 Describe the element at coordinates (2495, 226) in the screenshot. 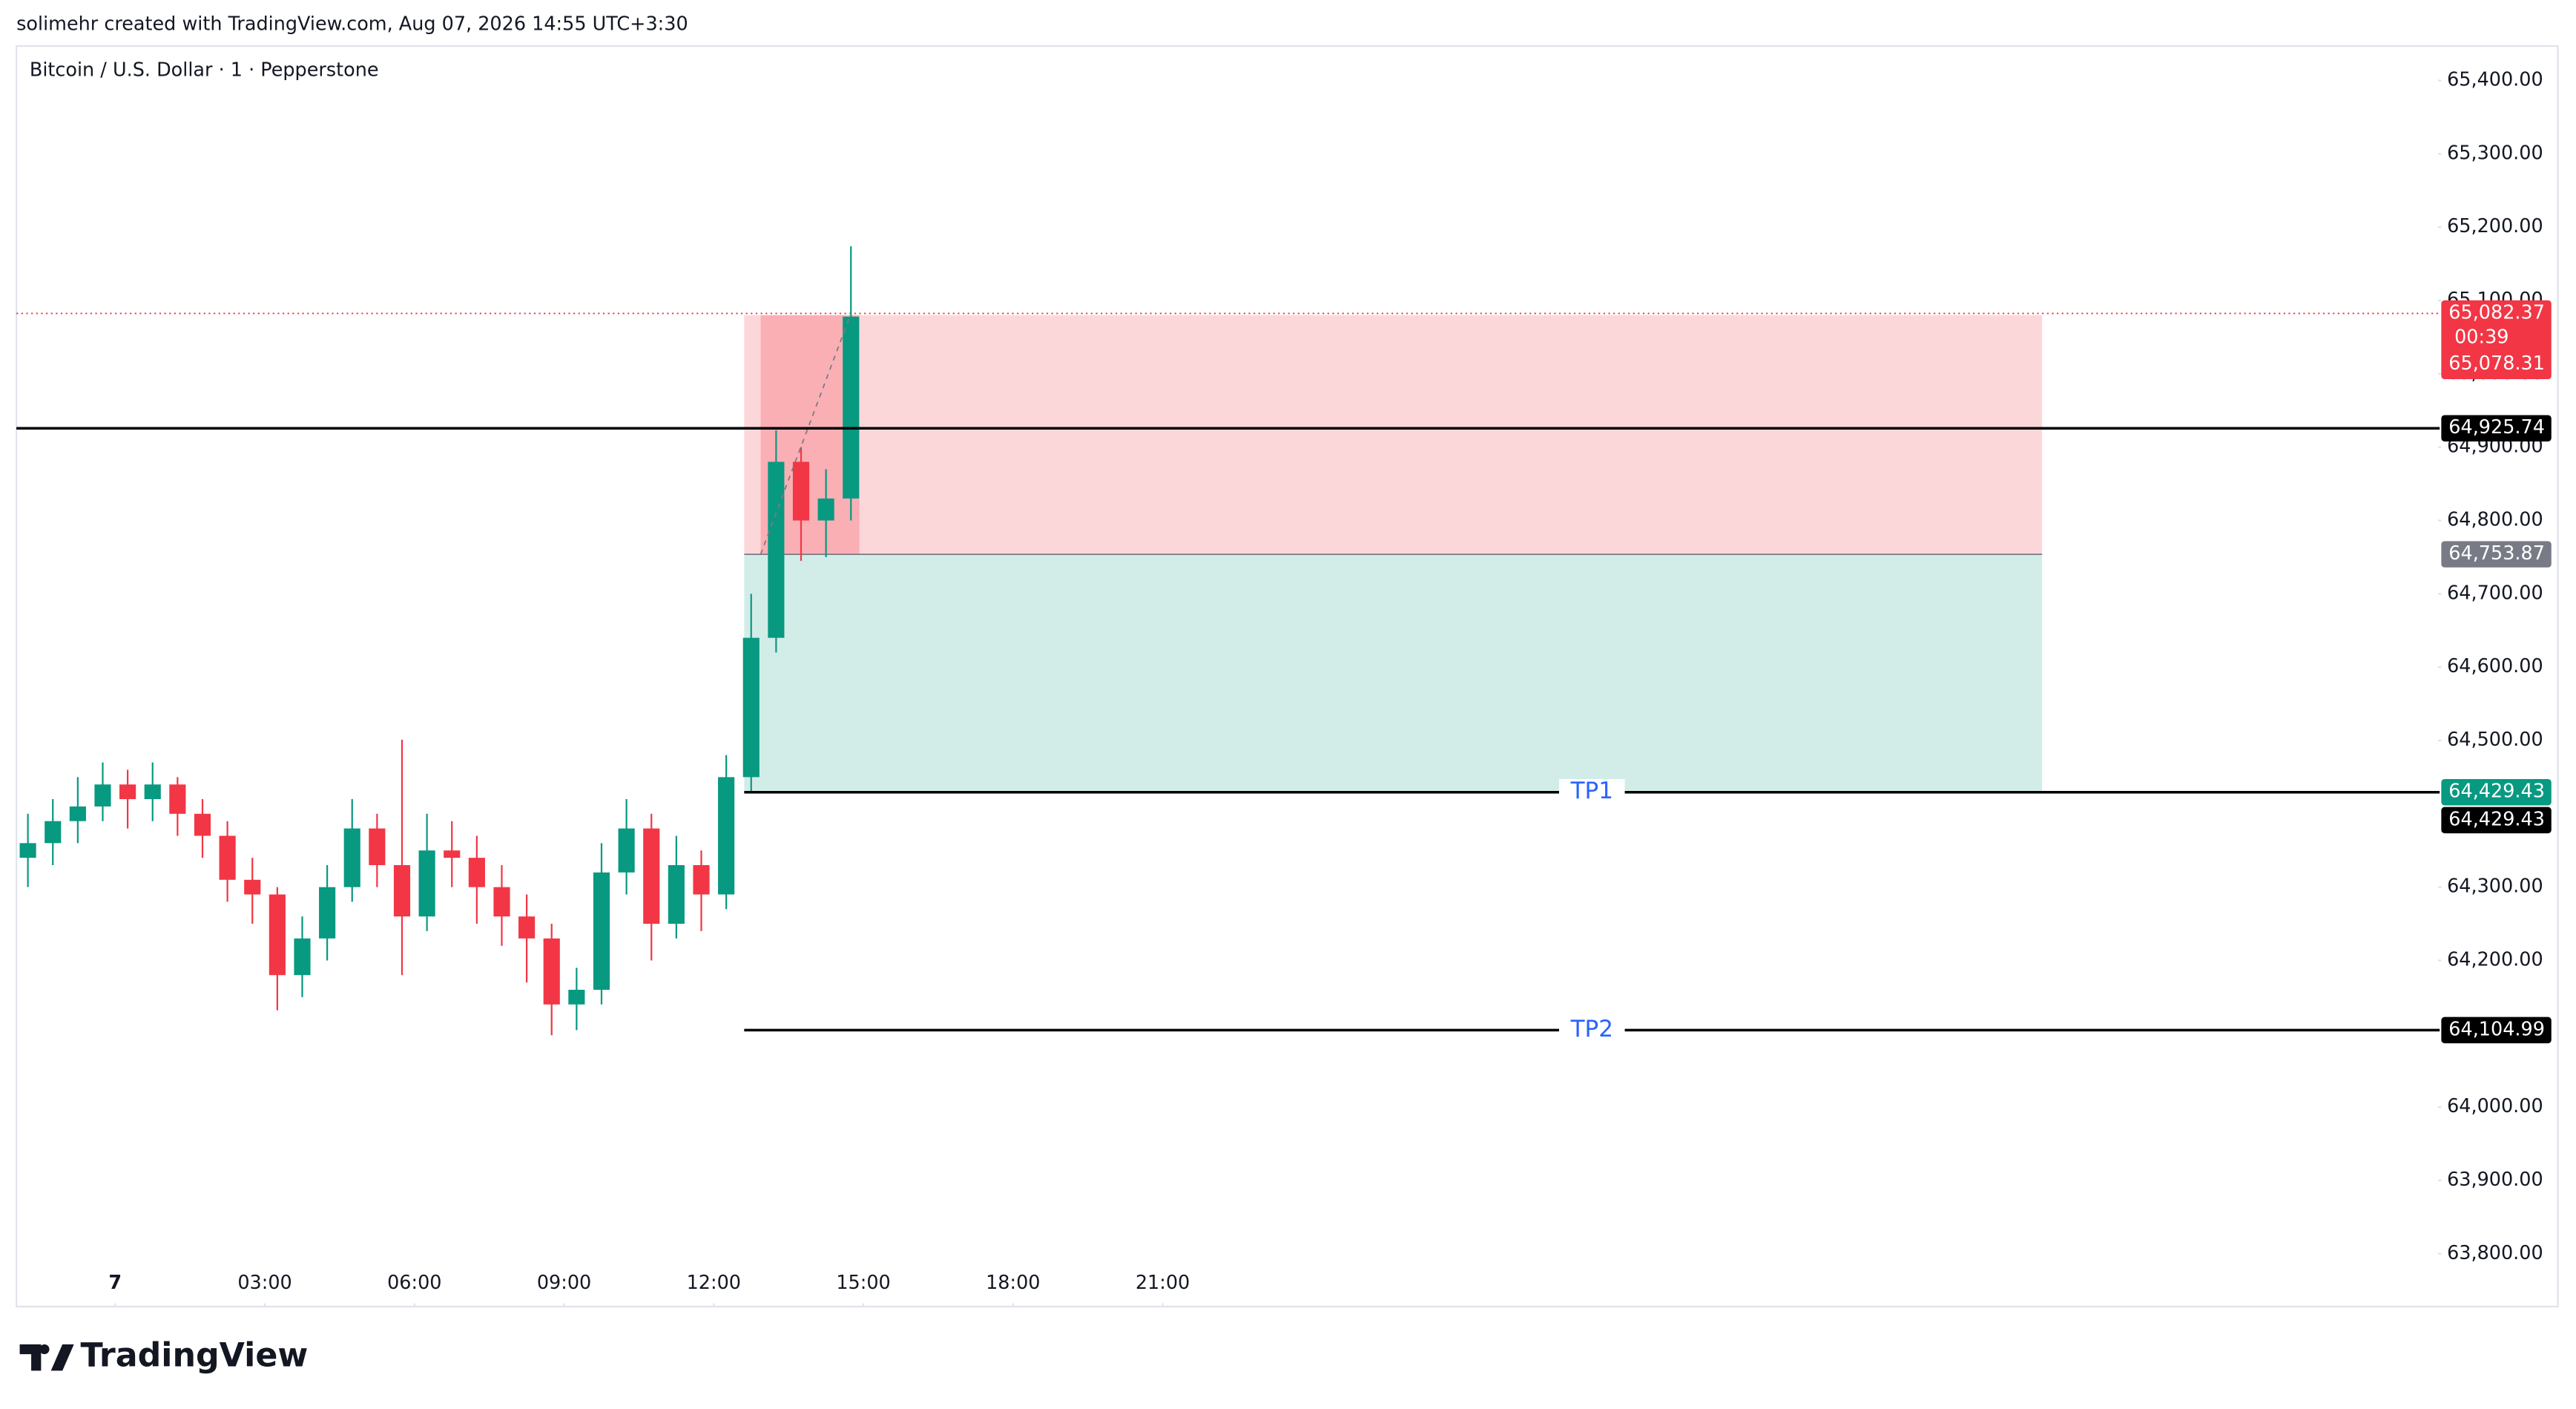

I see `y-tick-label: 65,200.00` at that location.